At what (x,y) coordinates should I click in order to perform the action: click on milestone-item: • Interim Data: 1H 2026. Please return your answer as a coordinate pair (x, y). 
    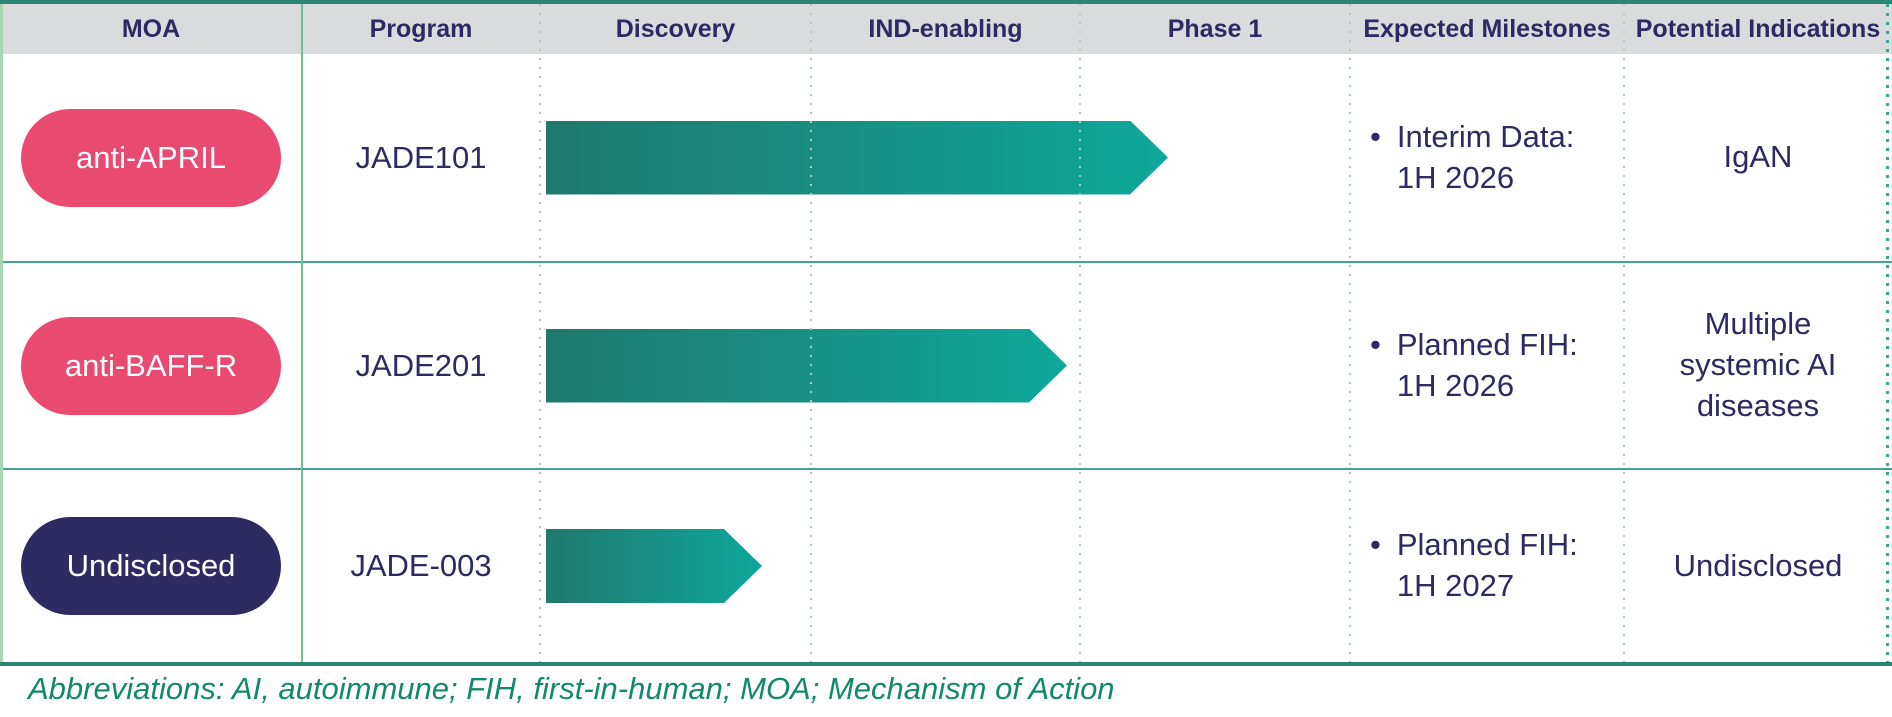
    Looking at the image, I should click on (1472, 158).